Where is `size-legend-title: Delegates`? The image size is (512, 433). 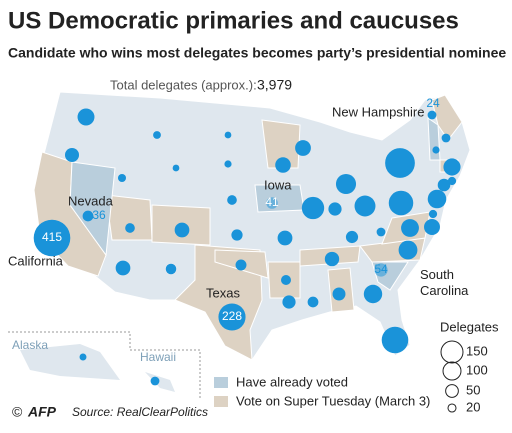 size-legend-title: Delegates is located at coordinates (469, 326).